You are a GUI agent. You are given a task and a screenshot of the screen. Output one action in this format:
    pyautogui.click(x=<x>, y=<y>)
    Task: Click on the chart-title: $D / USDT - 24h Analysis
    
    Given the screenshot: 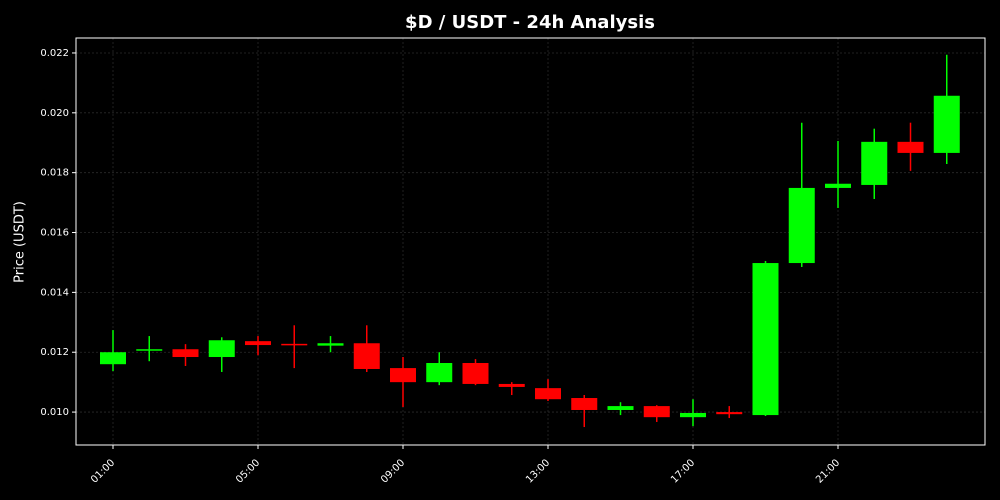 What is the action you would take?
    pyautogui.click(x=530, y=22)
    